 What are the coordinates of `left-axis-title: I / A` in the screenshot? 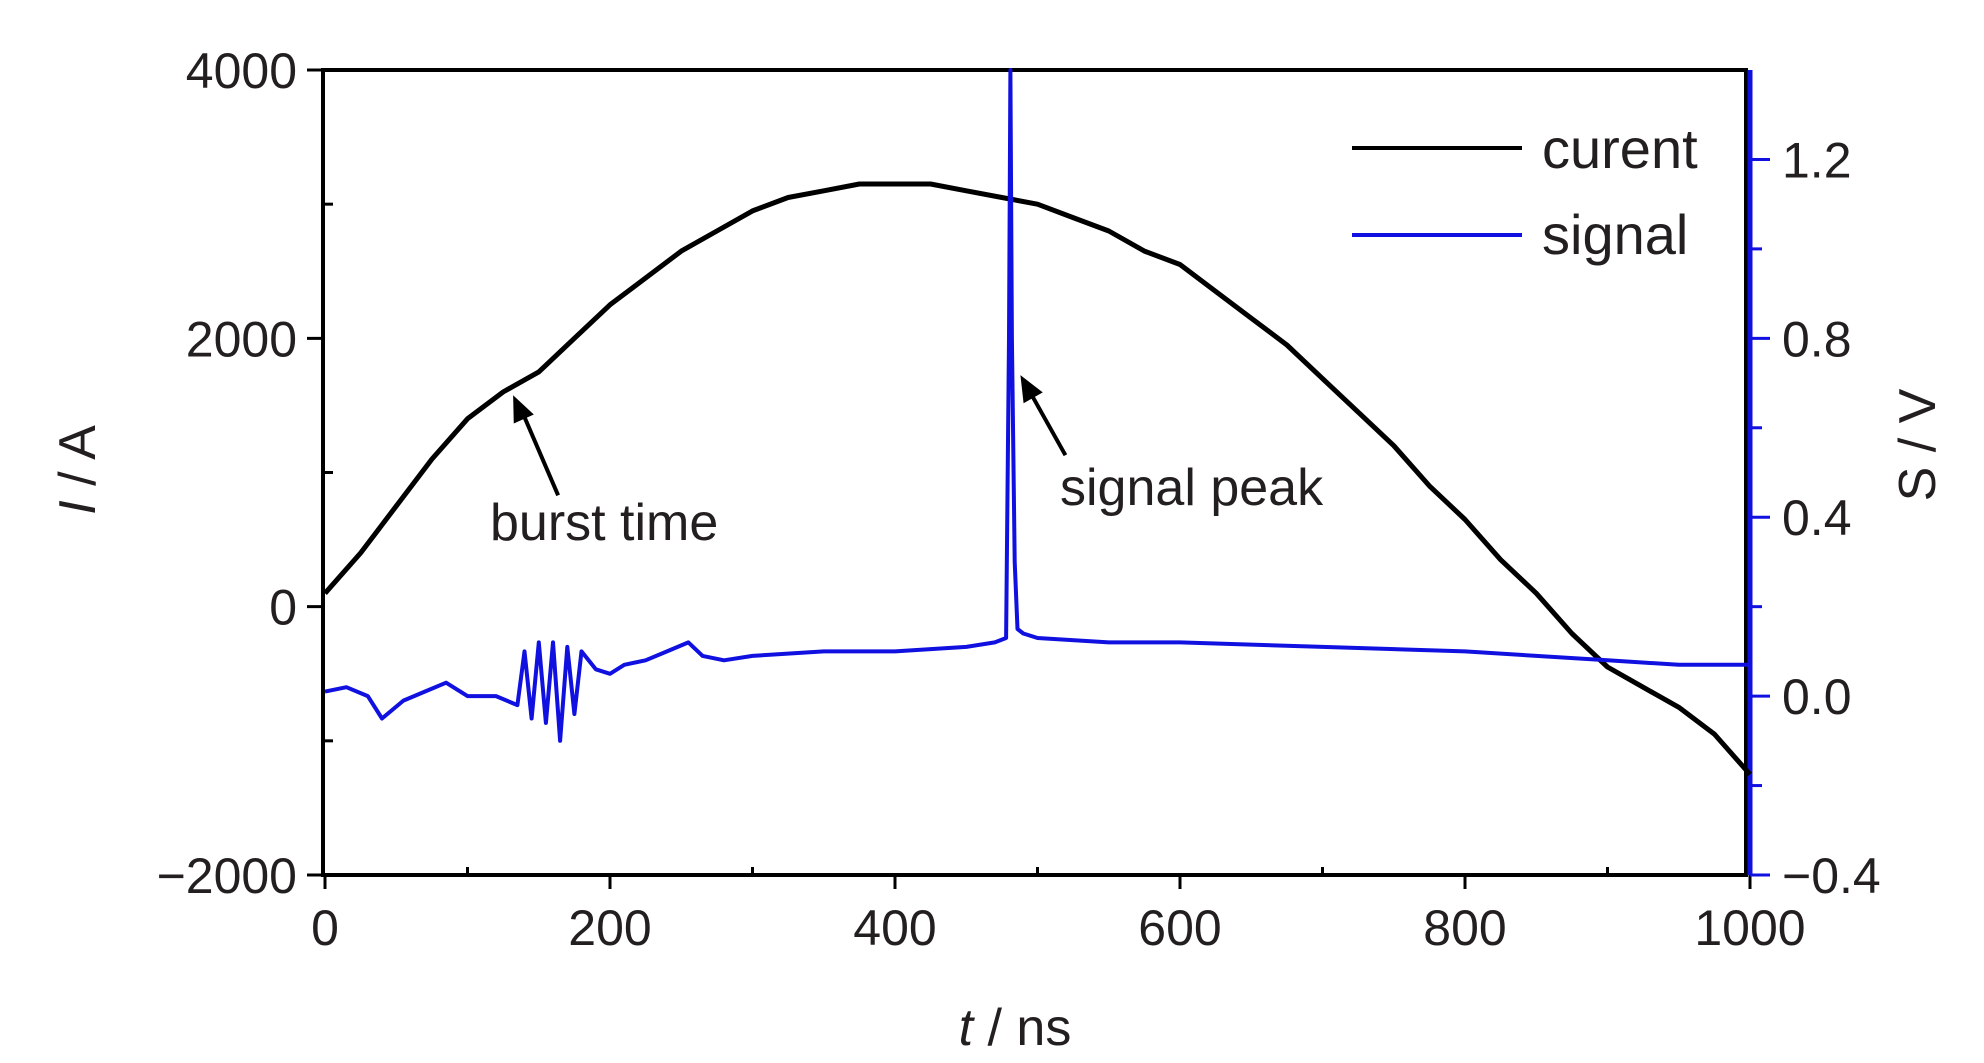 It's located at (78, 470).